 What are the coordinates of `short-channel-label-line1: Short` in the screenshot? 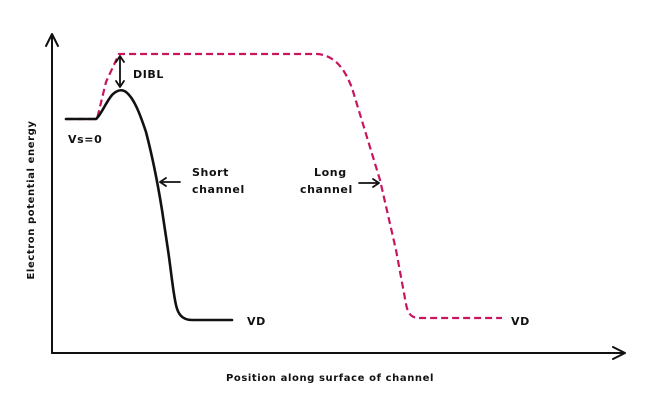 It's located at (210, 172).